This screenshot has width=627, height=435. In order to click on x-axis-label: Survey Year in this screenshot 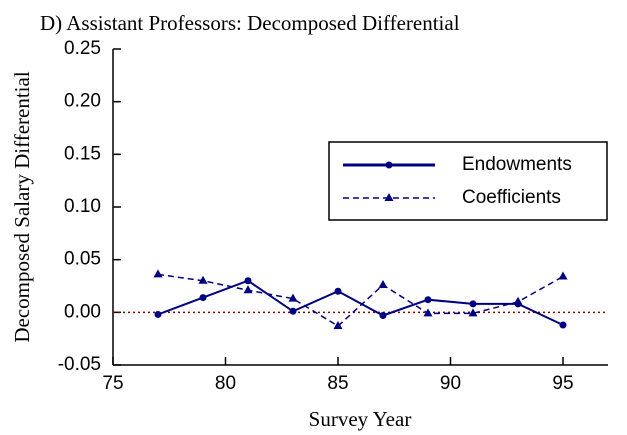, I will do `click(360, 419)`.